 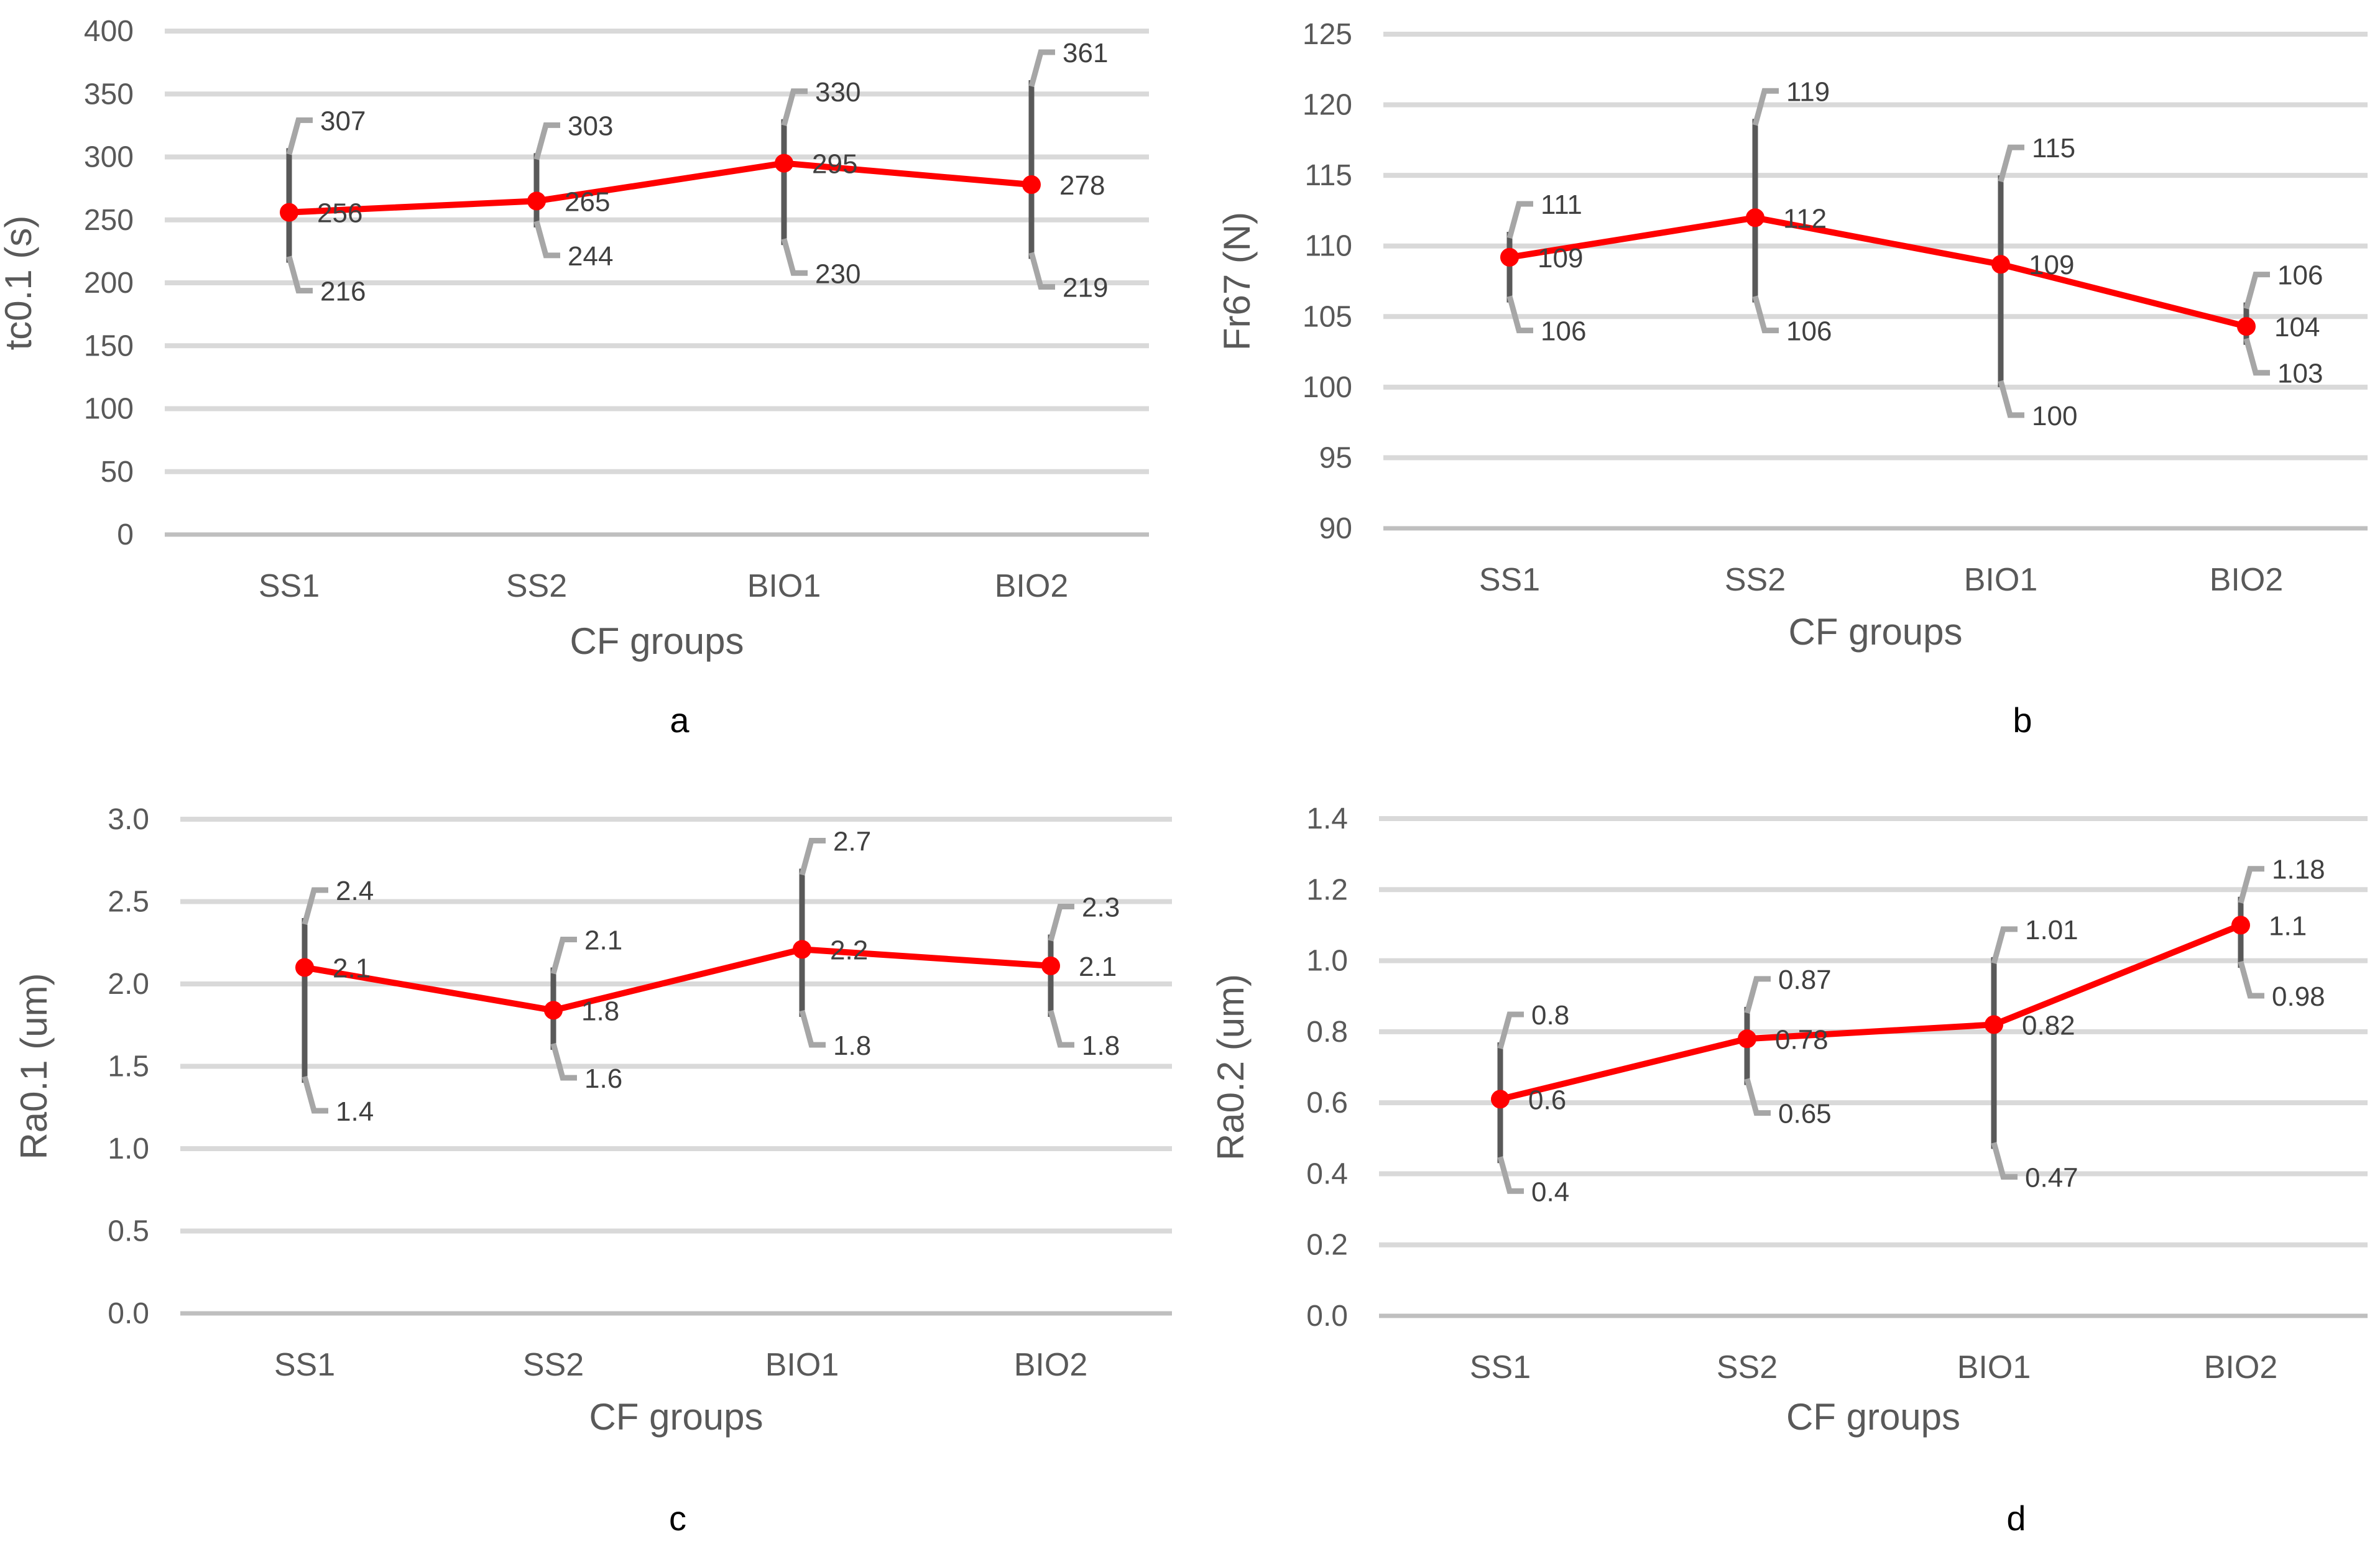 I want to click on y-tick-label: 0.0, so click(x=1327, y=1317).